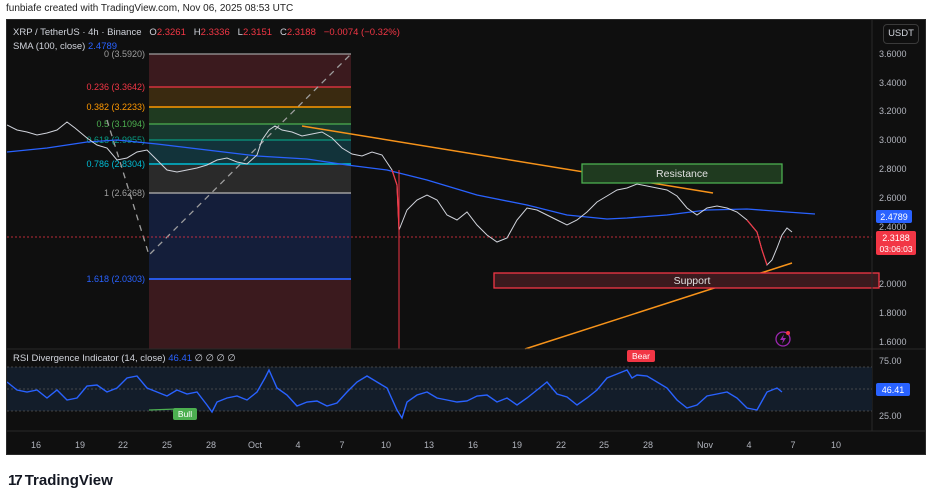  Describe the element at coordinates (893, 227) in the screenshot. I see `svg-text: 2.4000` at that location.